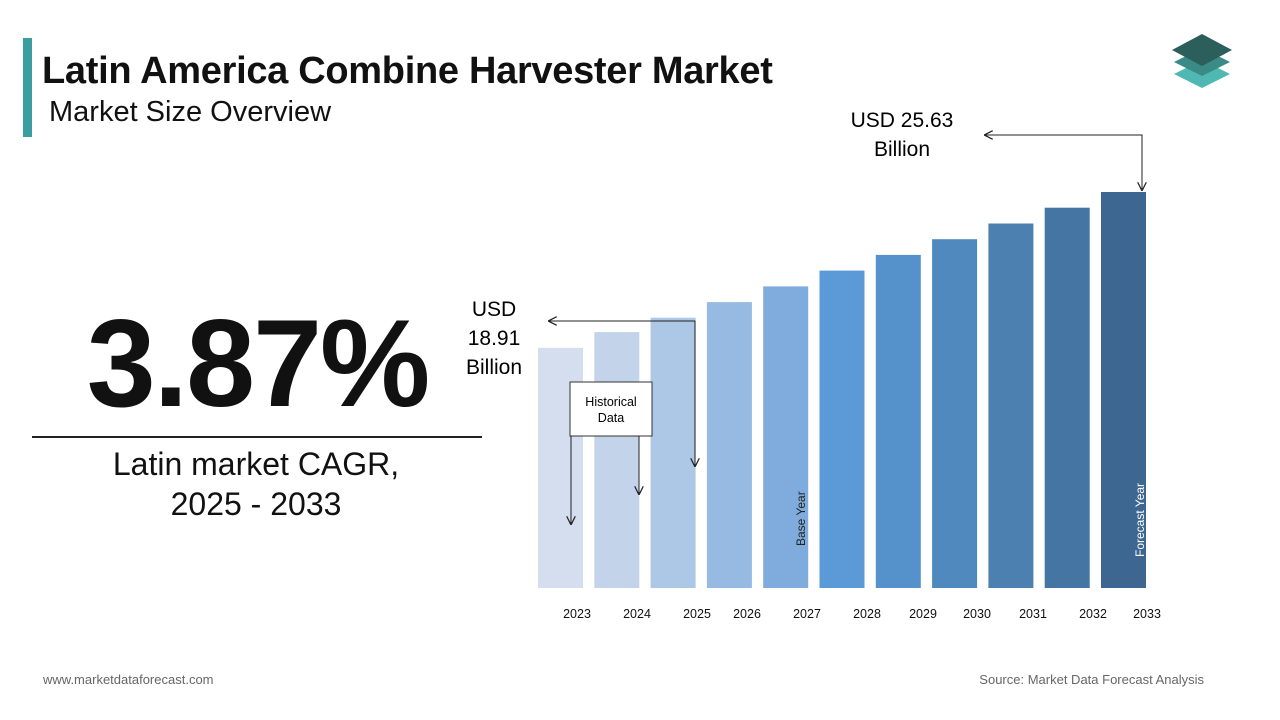  Describe the element at coordinates (494, 309) in the screenshot. I see `start-value-label-line1: USD` at that location.